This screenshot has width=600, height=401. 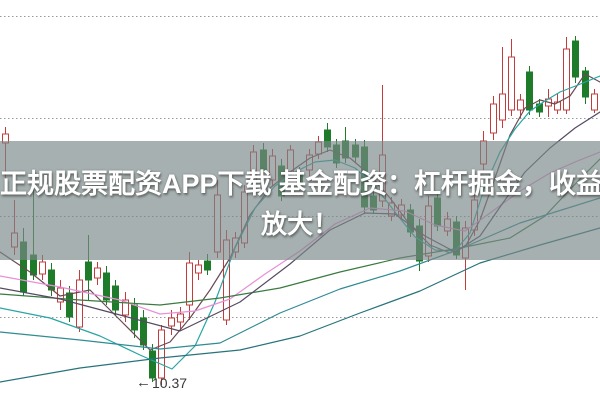 I want to click on ad-banner-text-line2: 放大！, so click(x=299, y=224).